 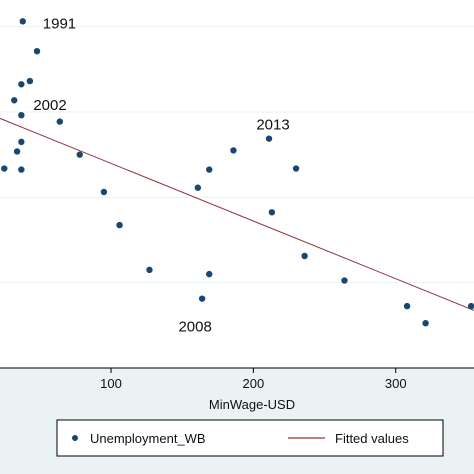 What do you see at coordinates (252, 404) in the screenshot?
I see `x-axis-title: MinWage-USD` at bounding box center [252, 404].